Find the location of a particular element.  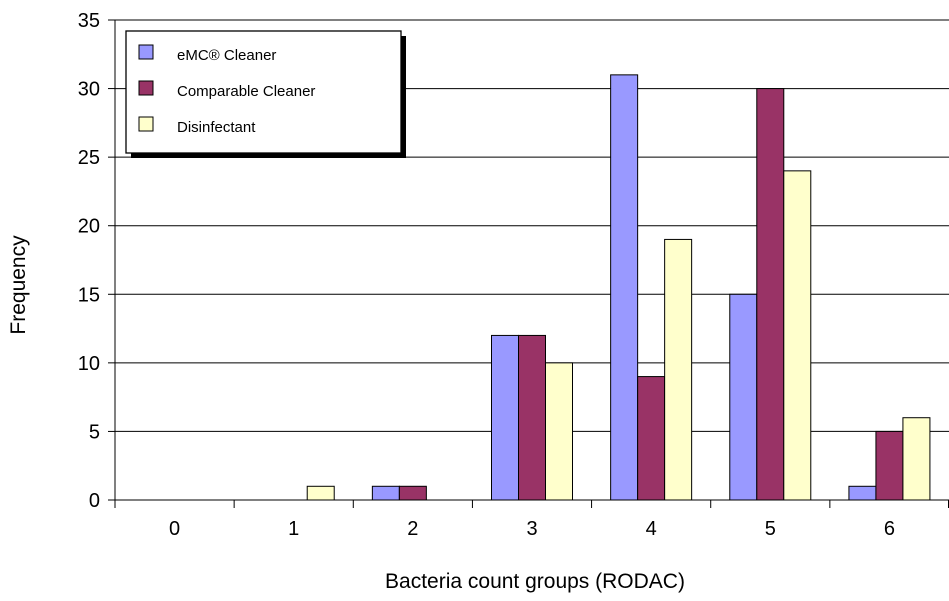

x-tick-label: 5 is located at coordinates (770, 529).